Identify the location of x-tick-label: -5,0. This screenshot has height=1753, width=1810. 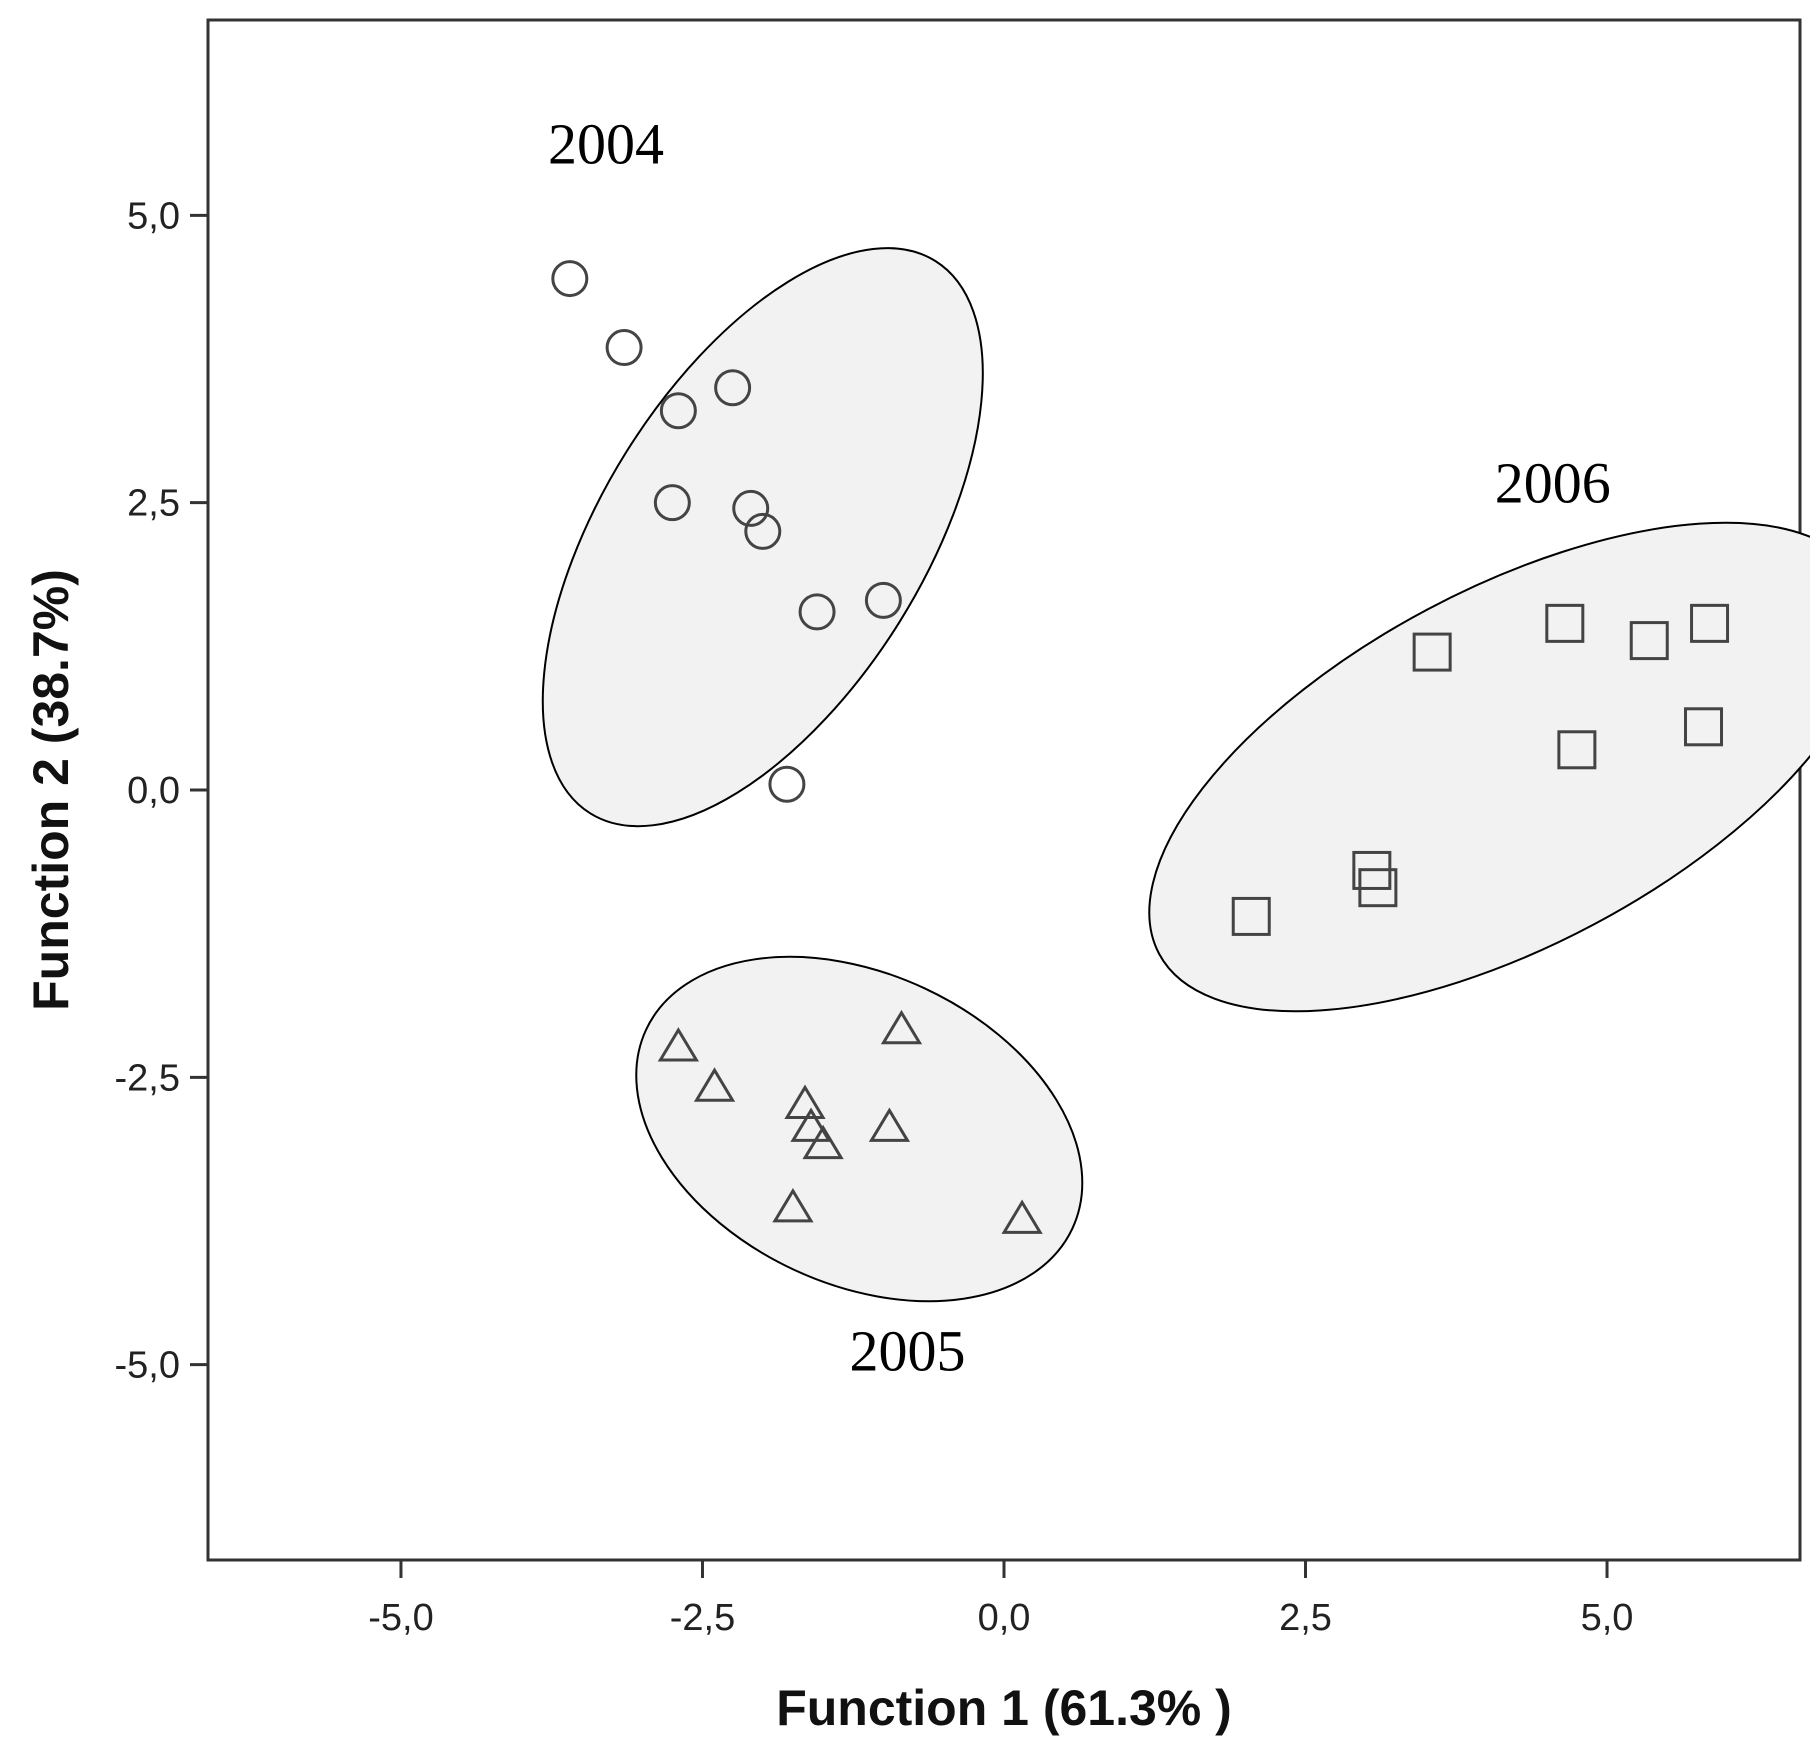
(400, 1618).